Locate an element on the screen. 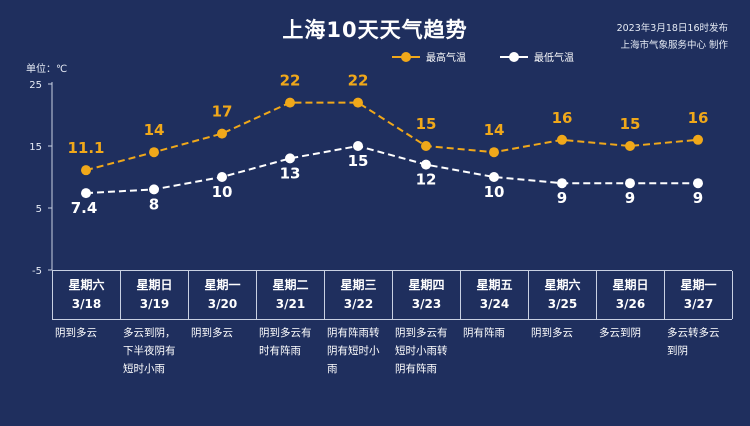 Image resolution: width=750 pixels, height=426 pixels. y-tick-label: 25 is located at coordinates (35, 85).